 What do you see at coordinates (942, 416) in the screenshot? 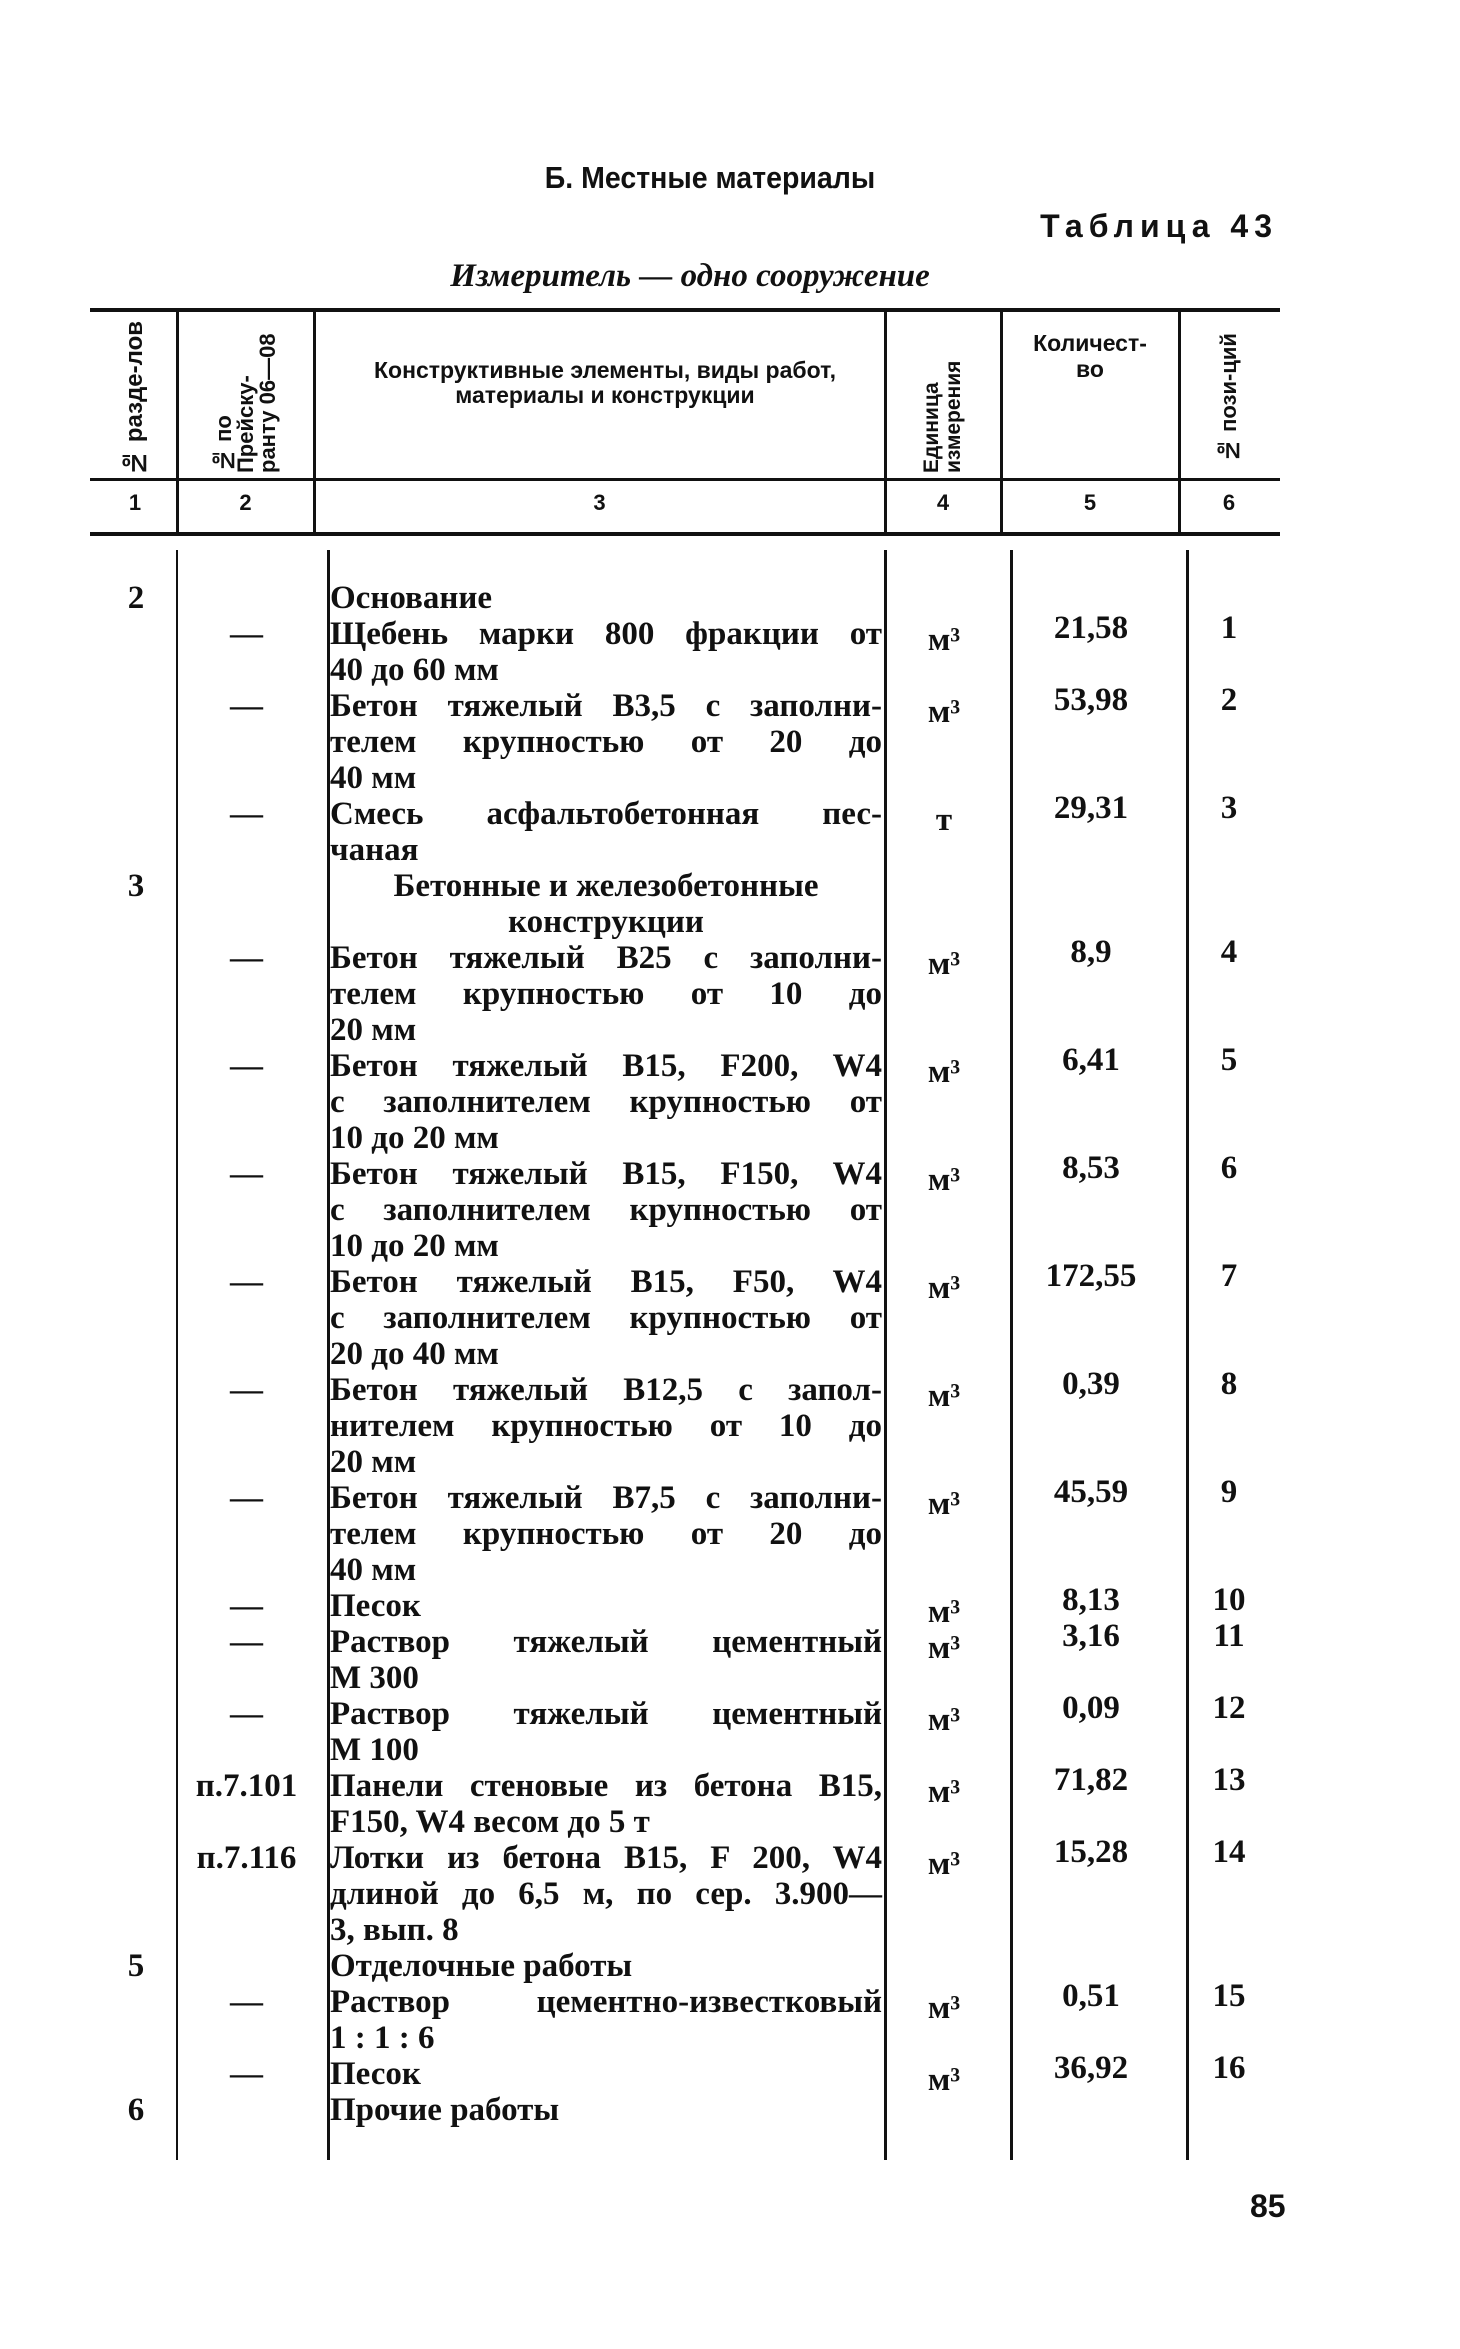
I see `header-text: Единица измерения` at bounding box center [942, 416].